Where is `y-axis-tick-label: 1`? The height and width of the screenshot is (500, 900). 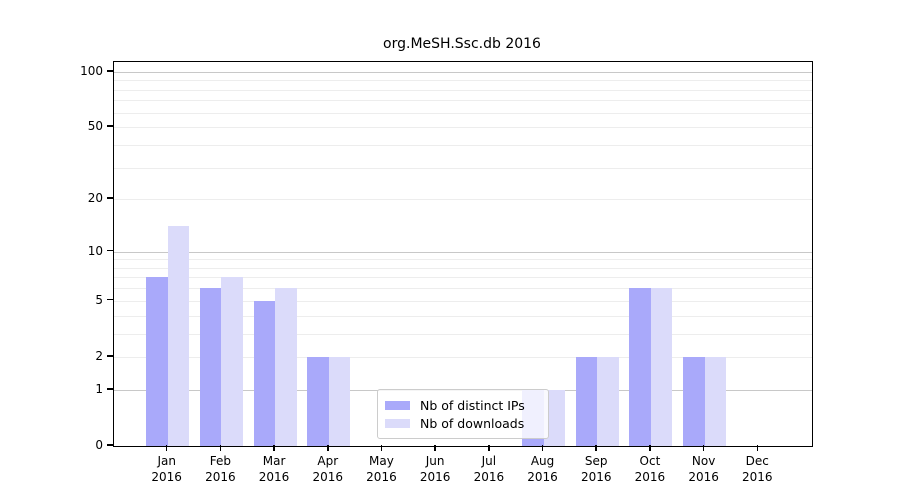 y-axis-tick-label: 1 is located at coordinates (99, 388).